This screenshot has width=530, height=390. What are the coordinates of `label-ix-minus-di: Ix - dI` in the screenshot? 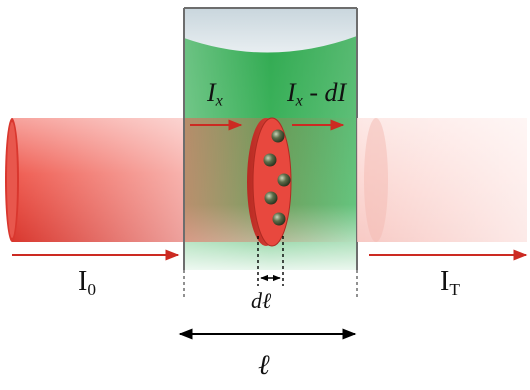 It's located at (317, 94).